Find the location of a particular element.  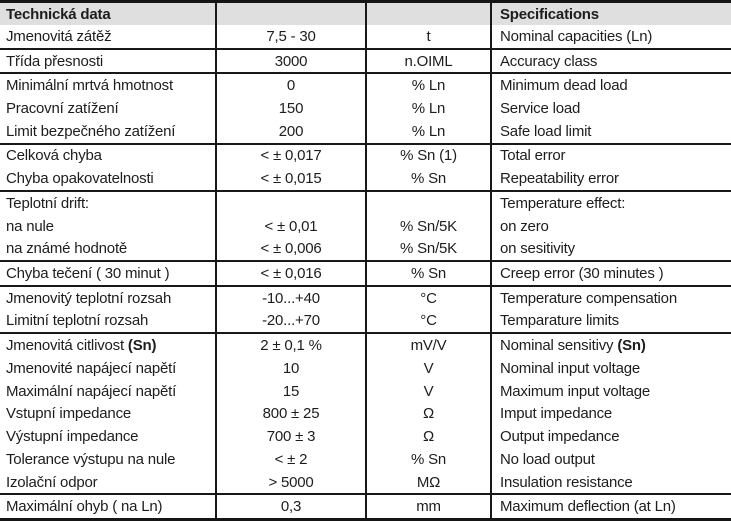

value-cell: 0,3 is located at coordinates (290, 507).